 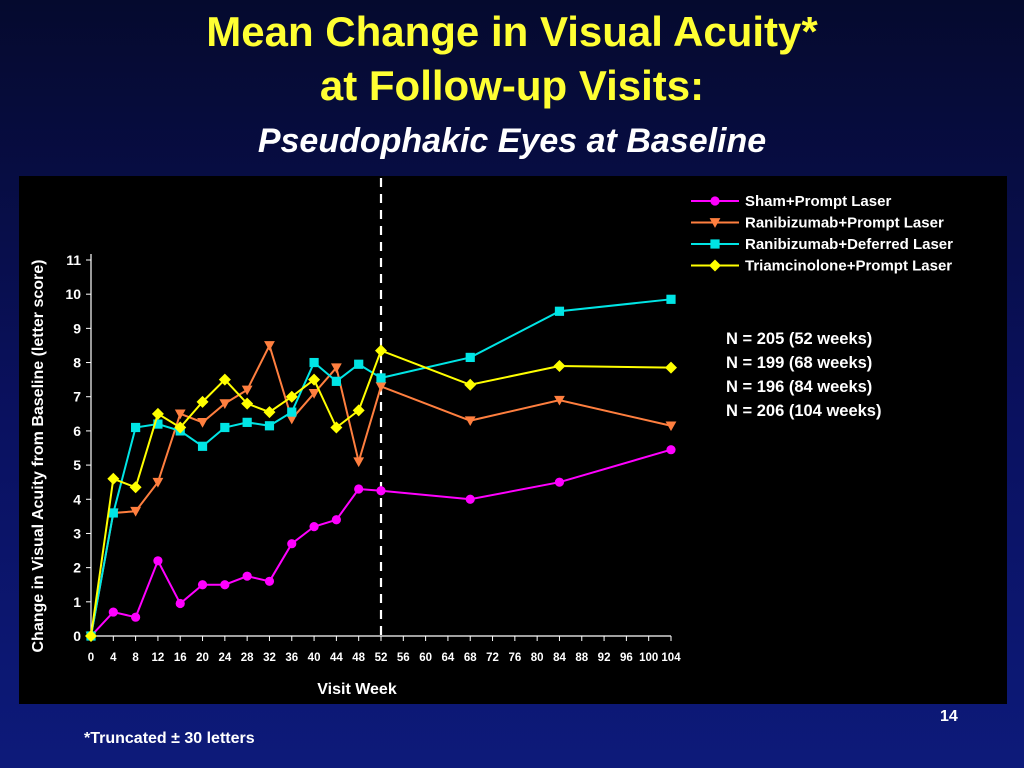 What do you see at coordinates (799, 363) in the screenshot?
I see `n-annotation: N = 199 (68 weeks)` at bounding box center [799, 363].